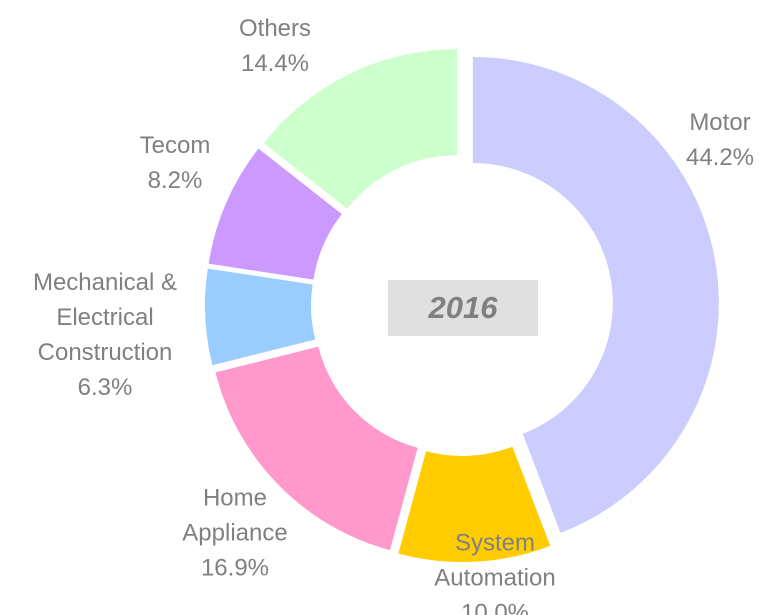  I want to click on slice-label: Tecom 8.2%, so click(175, 163).